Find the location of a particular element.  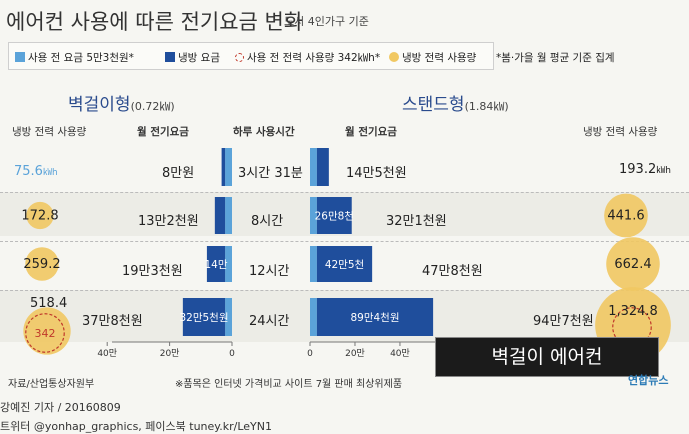

legend-label: 냉방 전력 사용량 is located at coordinates (439, 58).